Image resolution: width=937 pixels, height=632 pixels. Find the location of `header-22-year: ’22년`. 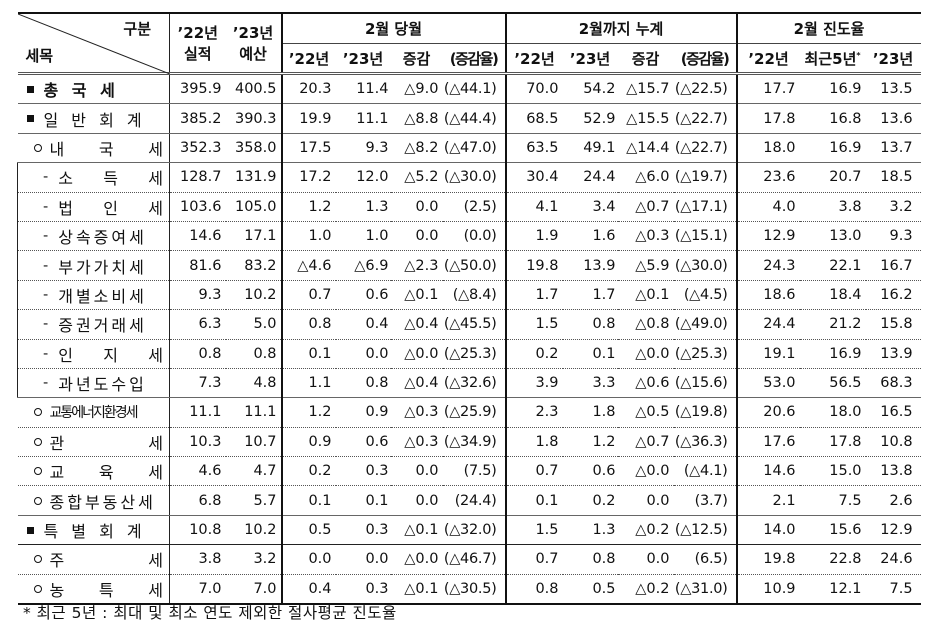

header-22-year: ’22년 is located at coordinates (197, 33).